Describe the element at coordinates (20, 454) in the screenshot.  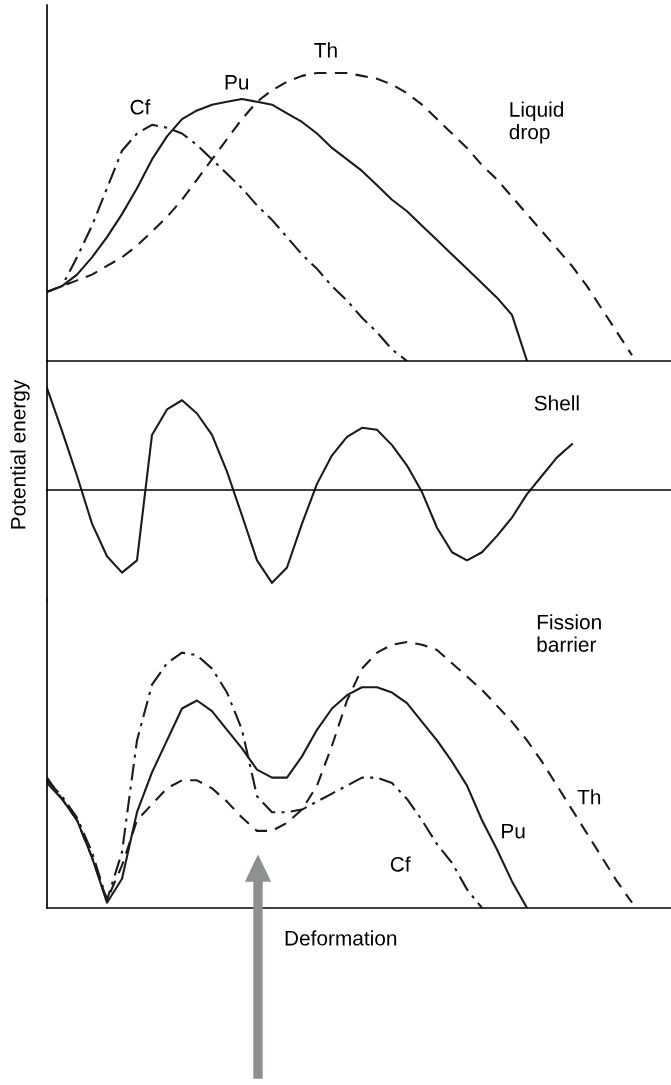
I see `y-axis-title: Potential energy` at that location.